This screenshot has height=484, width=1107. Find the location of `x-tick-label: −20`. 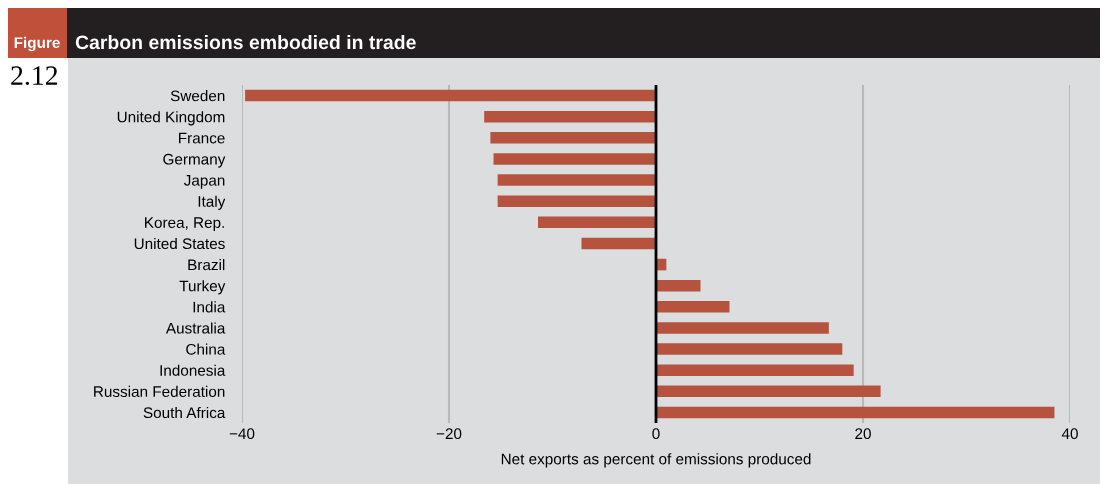

x-tick-label: −20 is located at coordinates (449, 434).